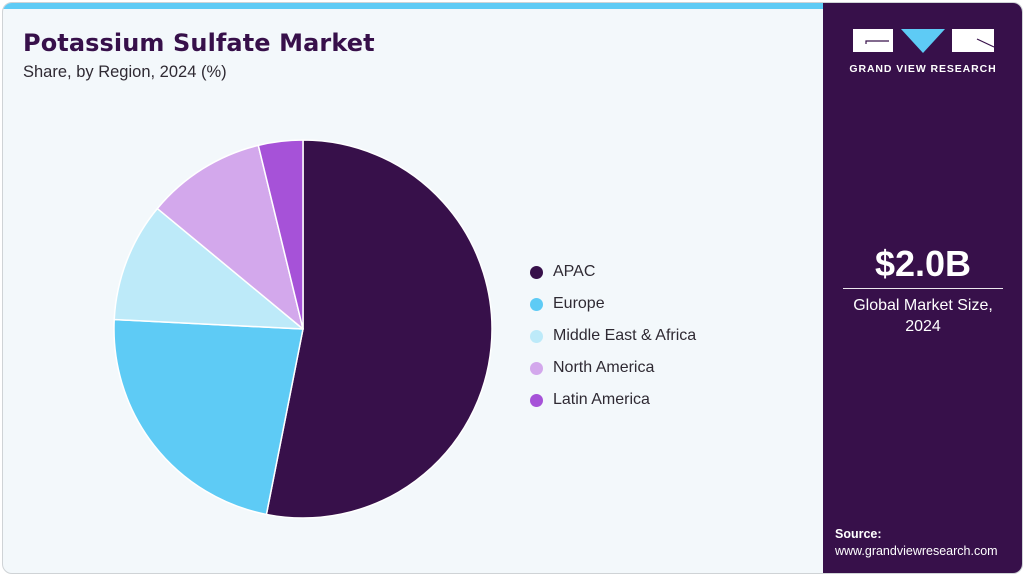 Image resolution: width=1025 pixels, height=576 pixels. I want to click on pie-slice-latin-america, so click(280, 234).